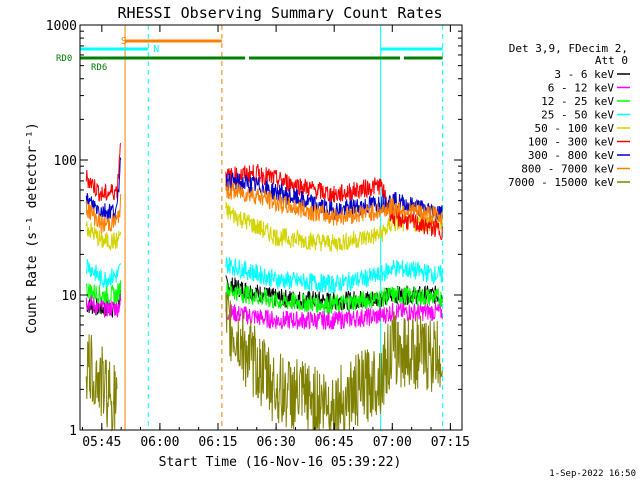  What do you see at coordinates (567, 169) in the screenshot?
I see `legend-entry-label: 800 - 7000 keV` at bounding box center [567, 169].